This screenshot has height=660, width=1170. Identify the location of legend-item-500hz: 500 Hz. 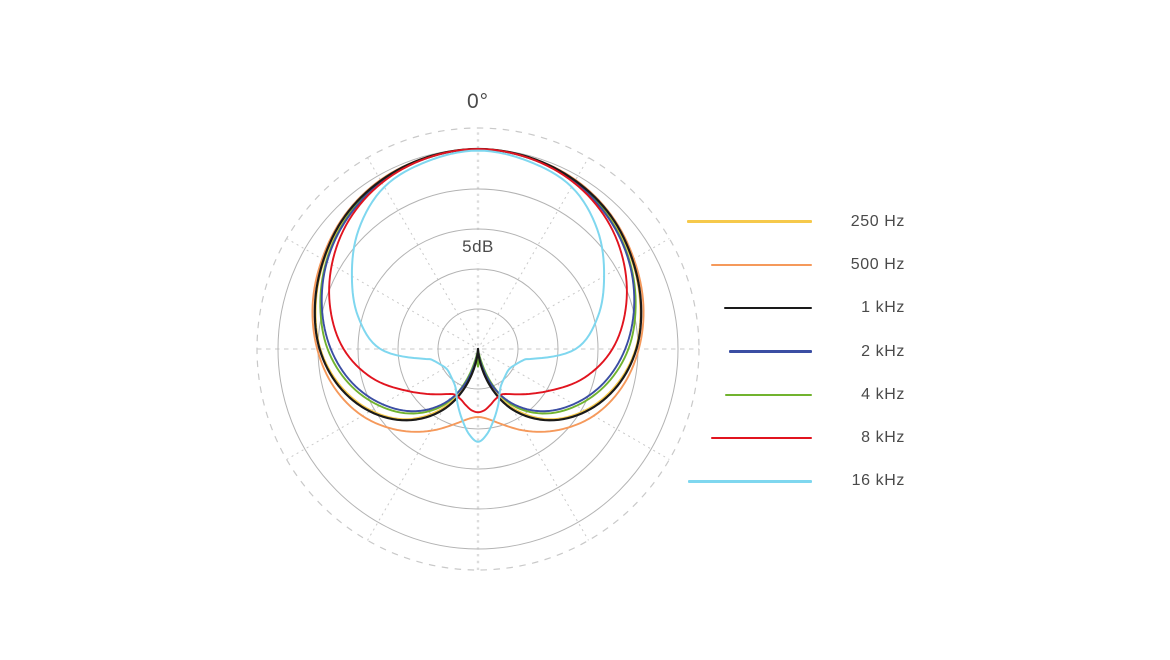
(796, 264).